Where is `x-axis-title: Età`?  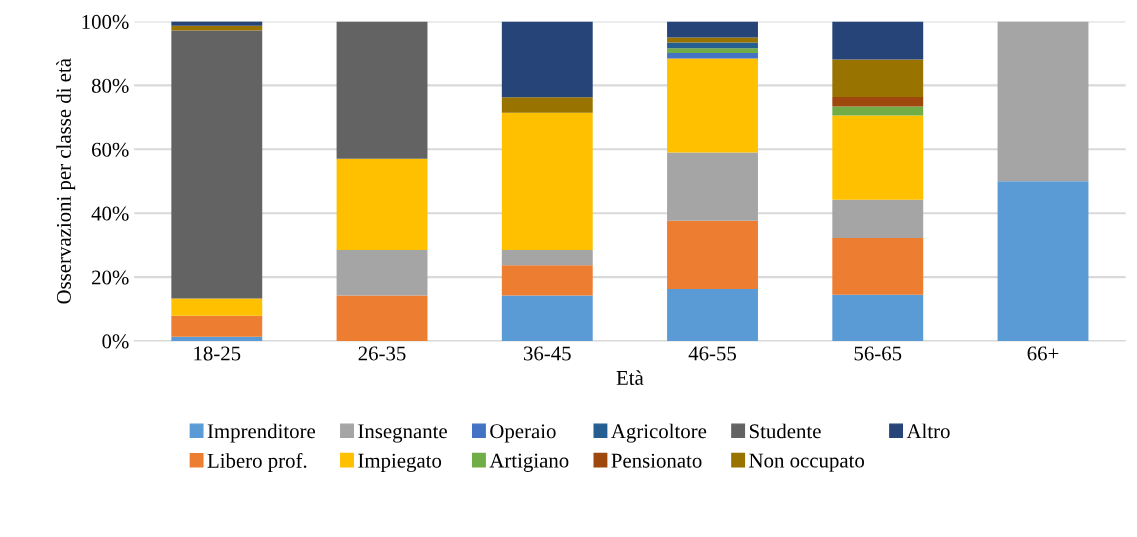
x-axis-title: Età is located at coordinates (630, 377).